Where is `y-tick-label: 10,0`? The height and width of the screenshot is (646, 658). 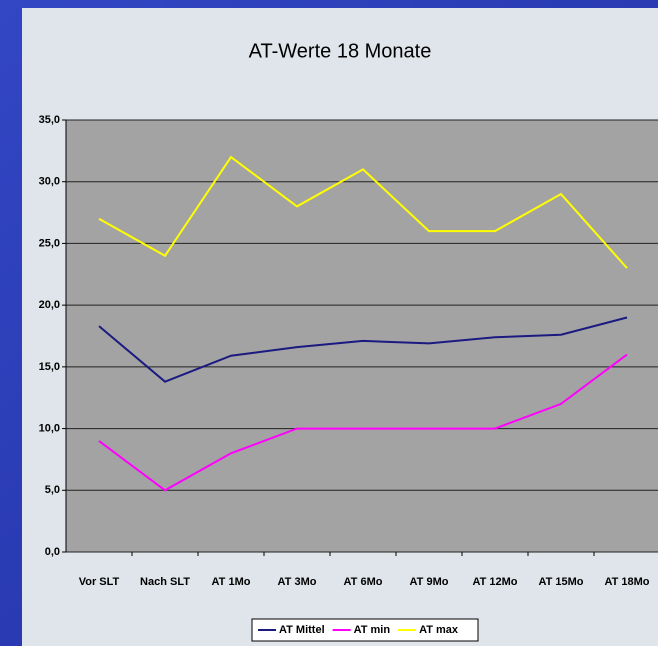 y-tick-label: 10,0 is located at coordinates (49, 428).